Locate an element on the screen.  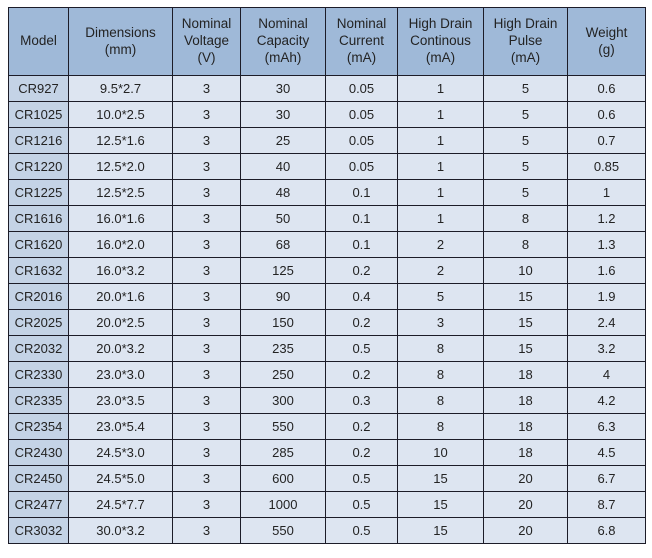
cell-model: CR1616 is located at coordinates (38, 218).